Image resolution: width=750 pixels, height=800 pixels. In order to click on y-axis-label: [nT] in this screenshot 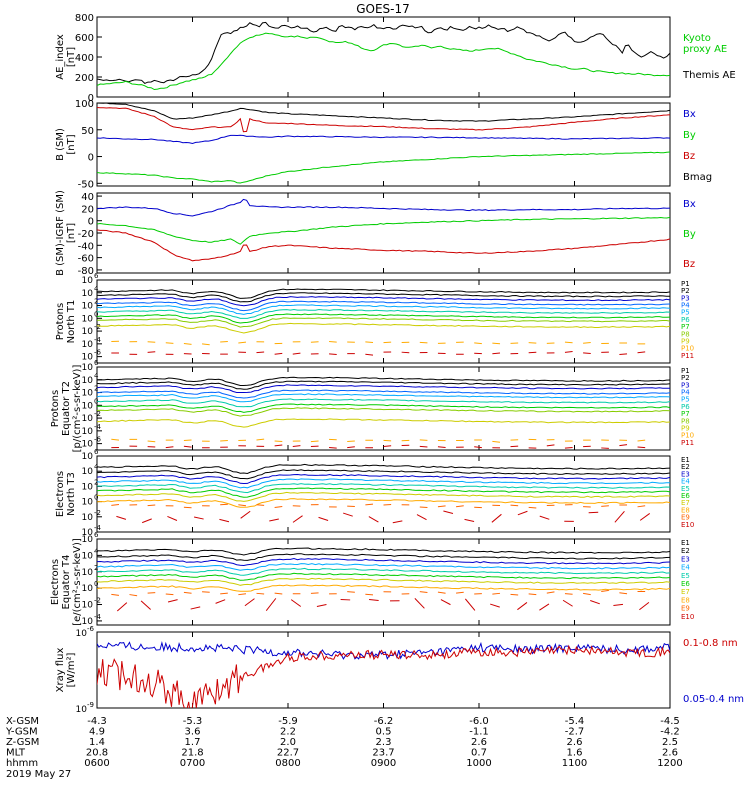, I will do `click(71, 144)`.